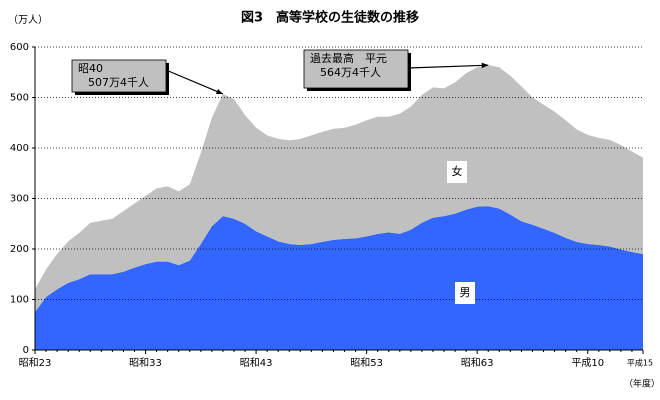 Image resolution: width=660 pixels, height=400 pixels. I want to click on x-tick-label: 昭和63, so click(477, 363).